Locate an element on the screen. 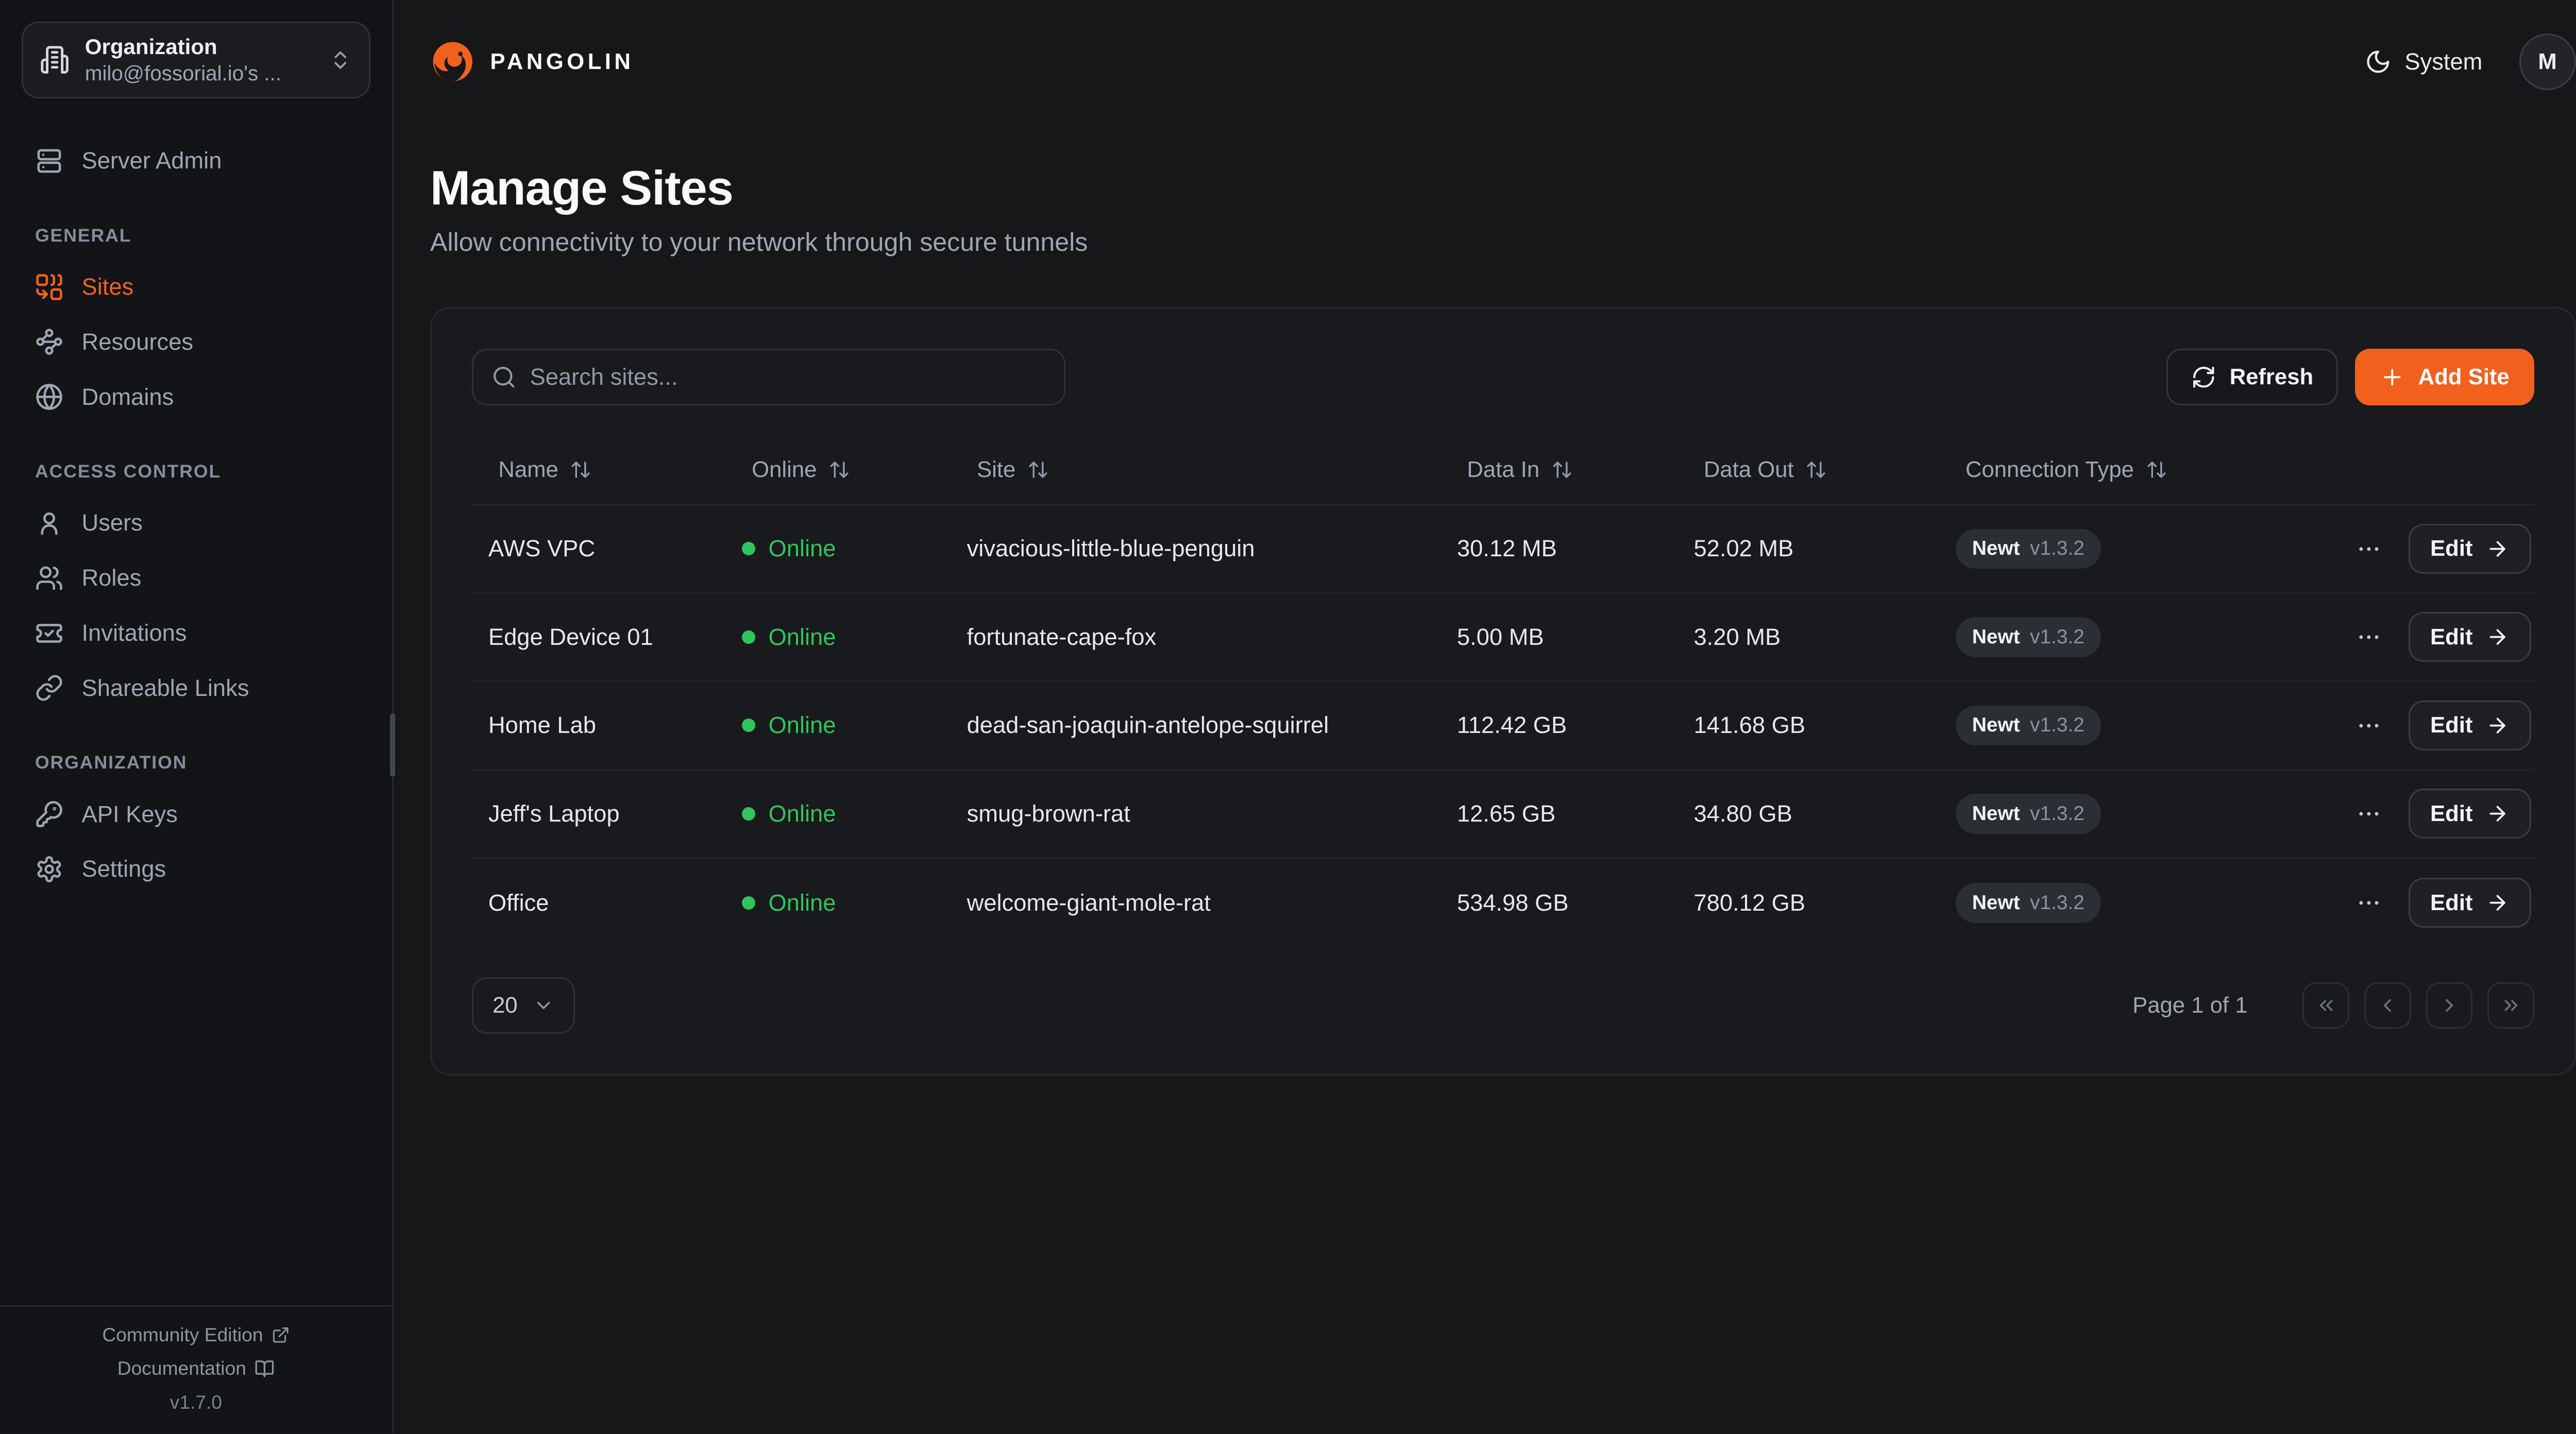 Image resolution: width=2576 pixels, height=1434 pixels. chevron-down-icon is located at coordinates (543, 1005).